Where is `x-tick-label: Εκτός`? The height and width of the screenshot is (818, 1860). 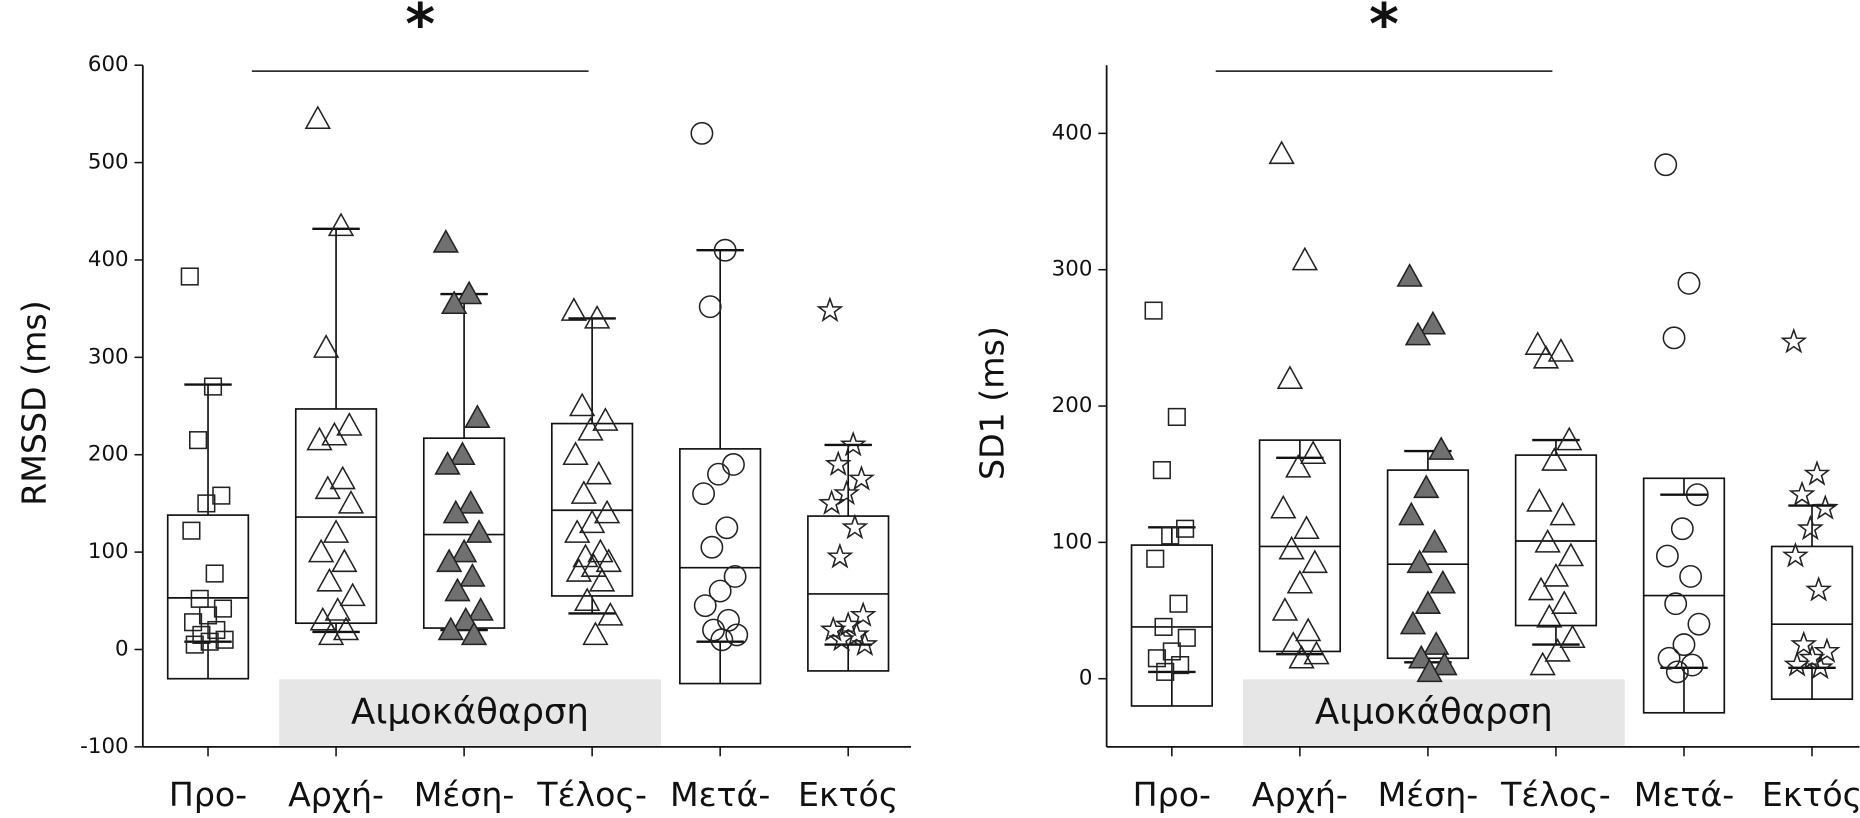
x-tick-label: Εκτός is located at coordinates (848, 794).